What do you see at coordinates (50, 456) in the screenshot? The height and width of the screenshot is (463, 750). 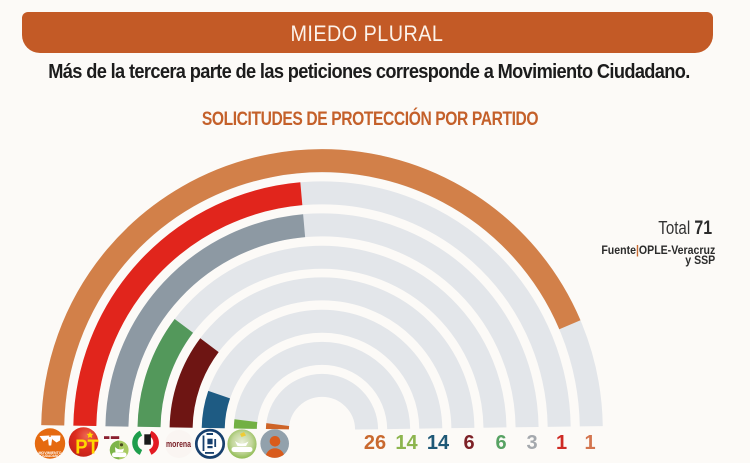 I see `svg-text: CIUDADANO` at bounding box center [50, 456].